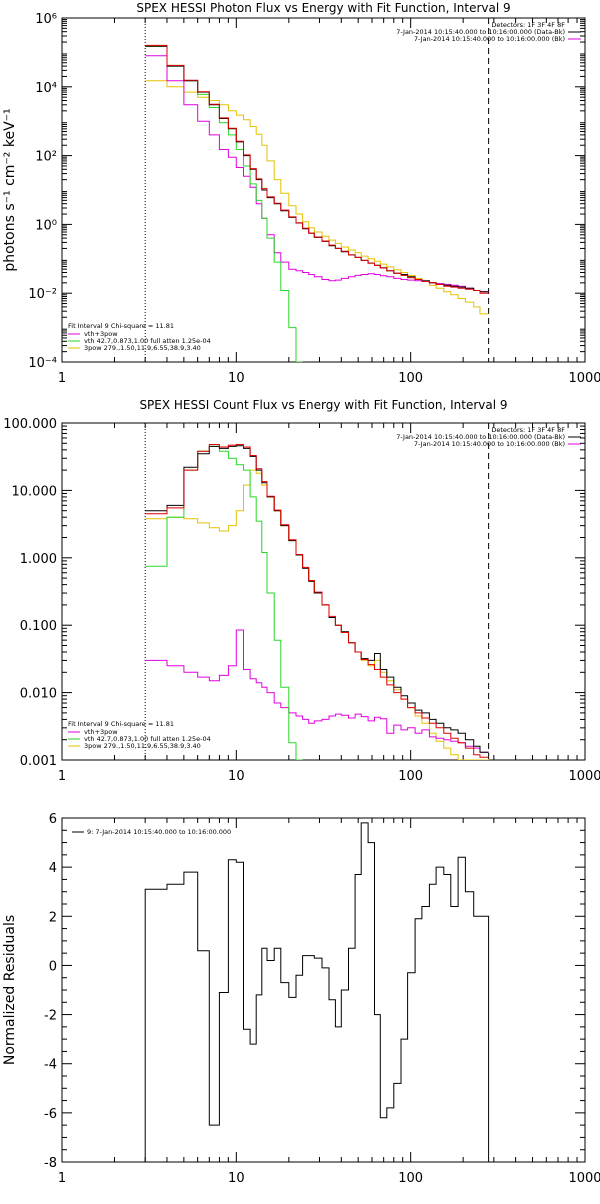 The height and width of the screenshot is (1204, 600). Describe the element at coordinates (46, 88) in the screenshot. I see `y-tick-label: 10⁴` at that location.